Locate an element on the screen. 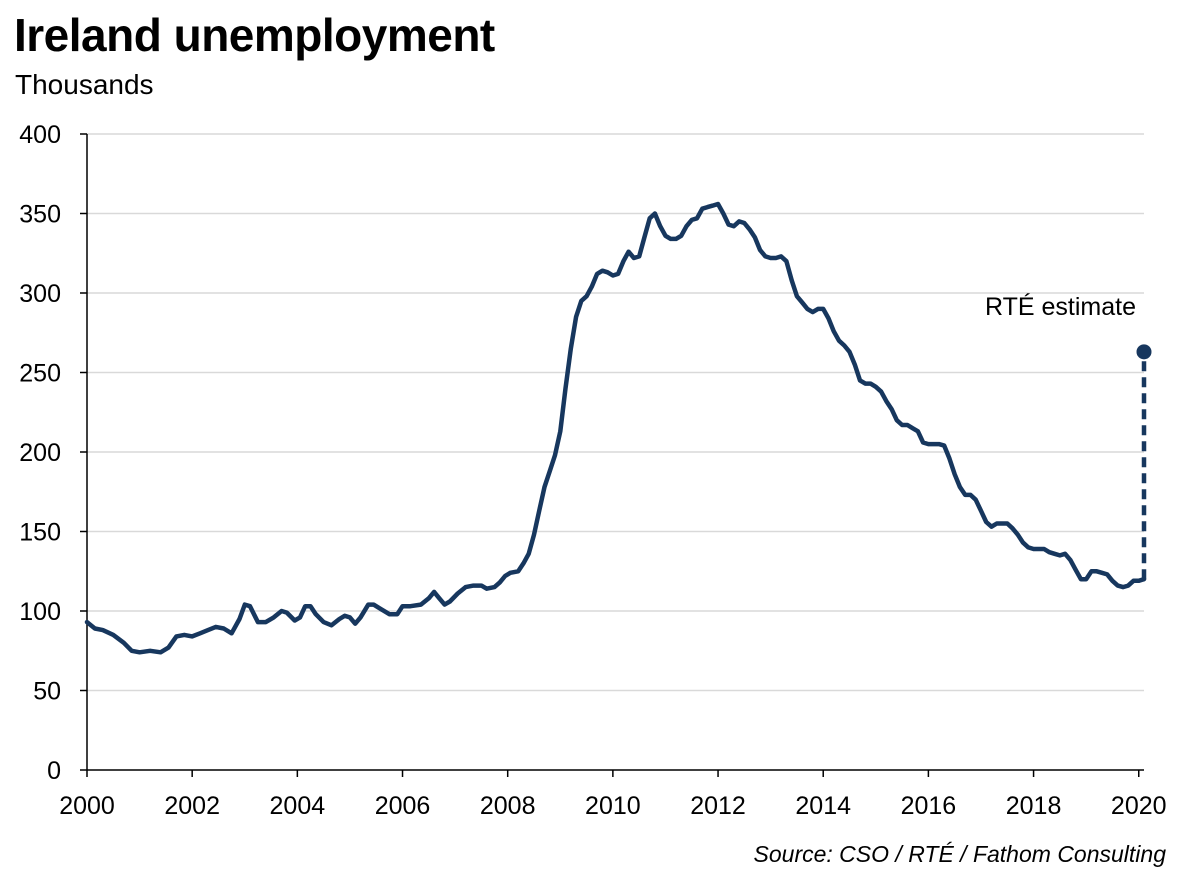 This screenshot has height=886, width=1182. y-tick-label: 50 is located at coordinates (47, 692).